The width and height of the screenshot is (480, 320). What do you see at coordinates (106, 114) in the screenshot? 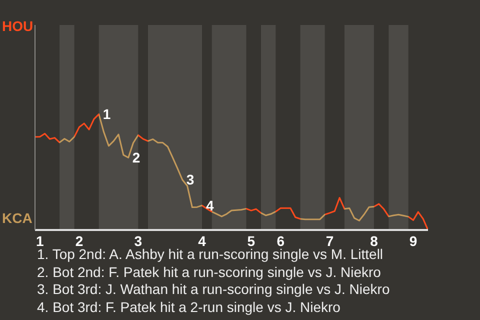
I see `annotation: 1` at bounding box center [106, 114].